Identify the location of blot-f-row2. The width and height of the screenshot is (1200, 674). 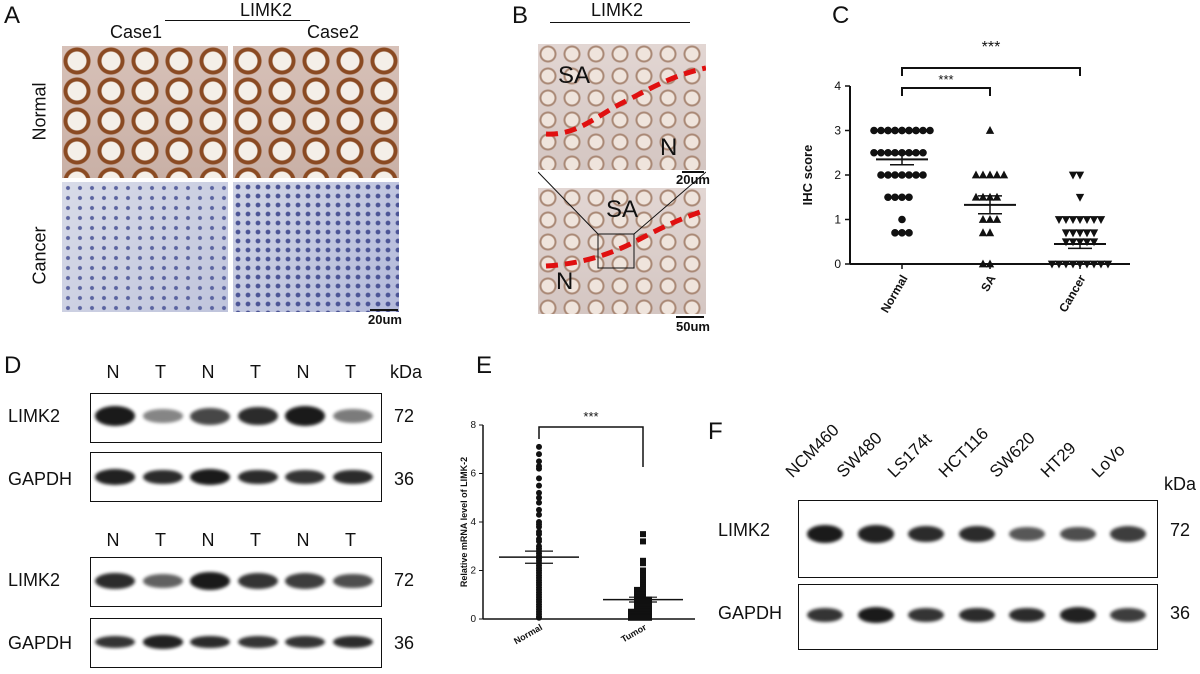
(978, 617).